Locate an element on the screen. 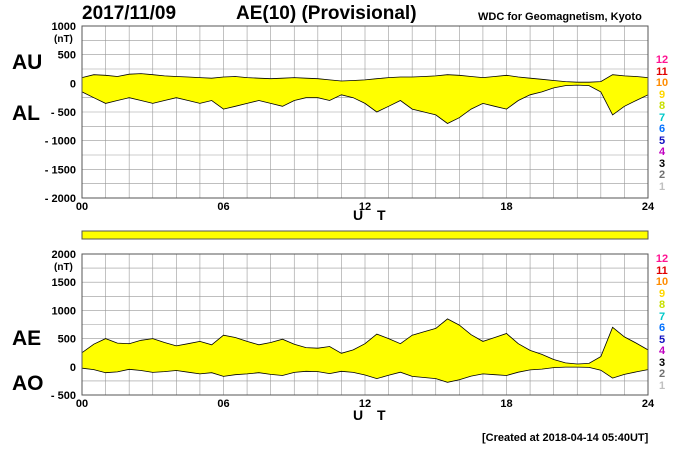 This screenshot has width=700, height=450. series-line-al is located at coordinates (365, 104).